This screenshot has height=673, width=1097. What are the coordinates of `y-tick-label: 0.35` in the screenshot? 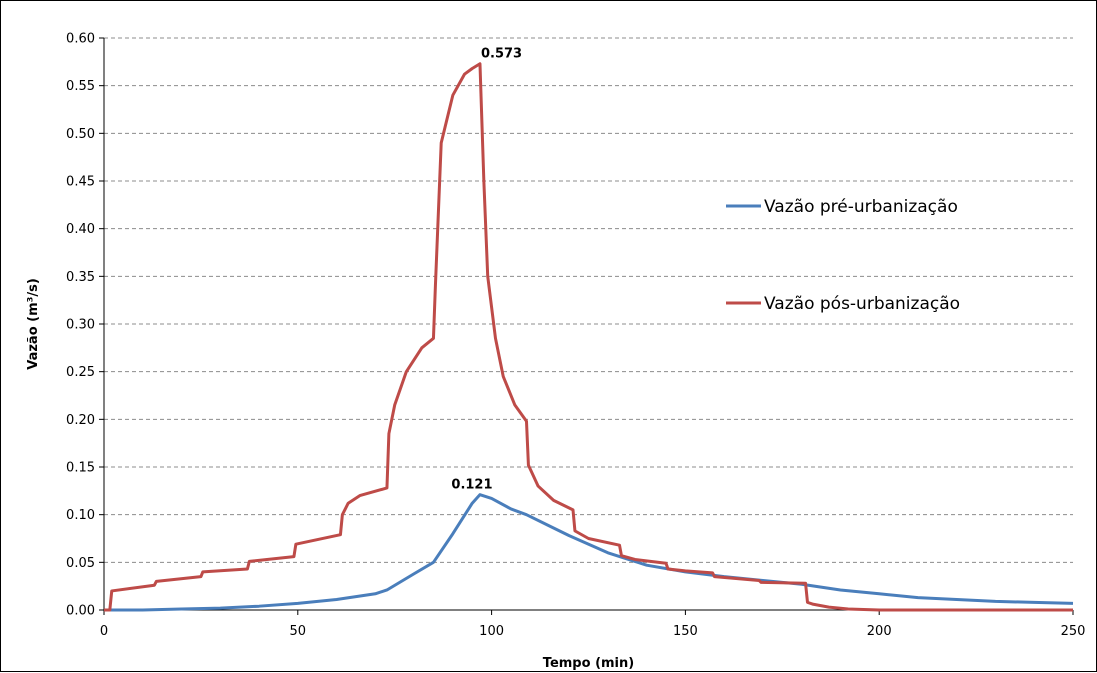 It's located at (80, 277).